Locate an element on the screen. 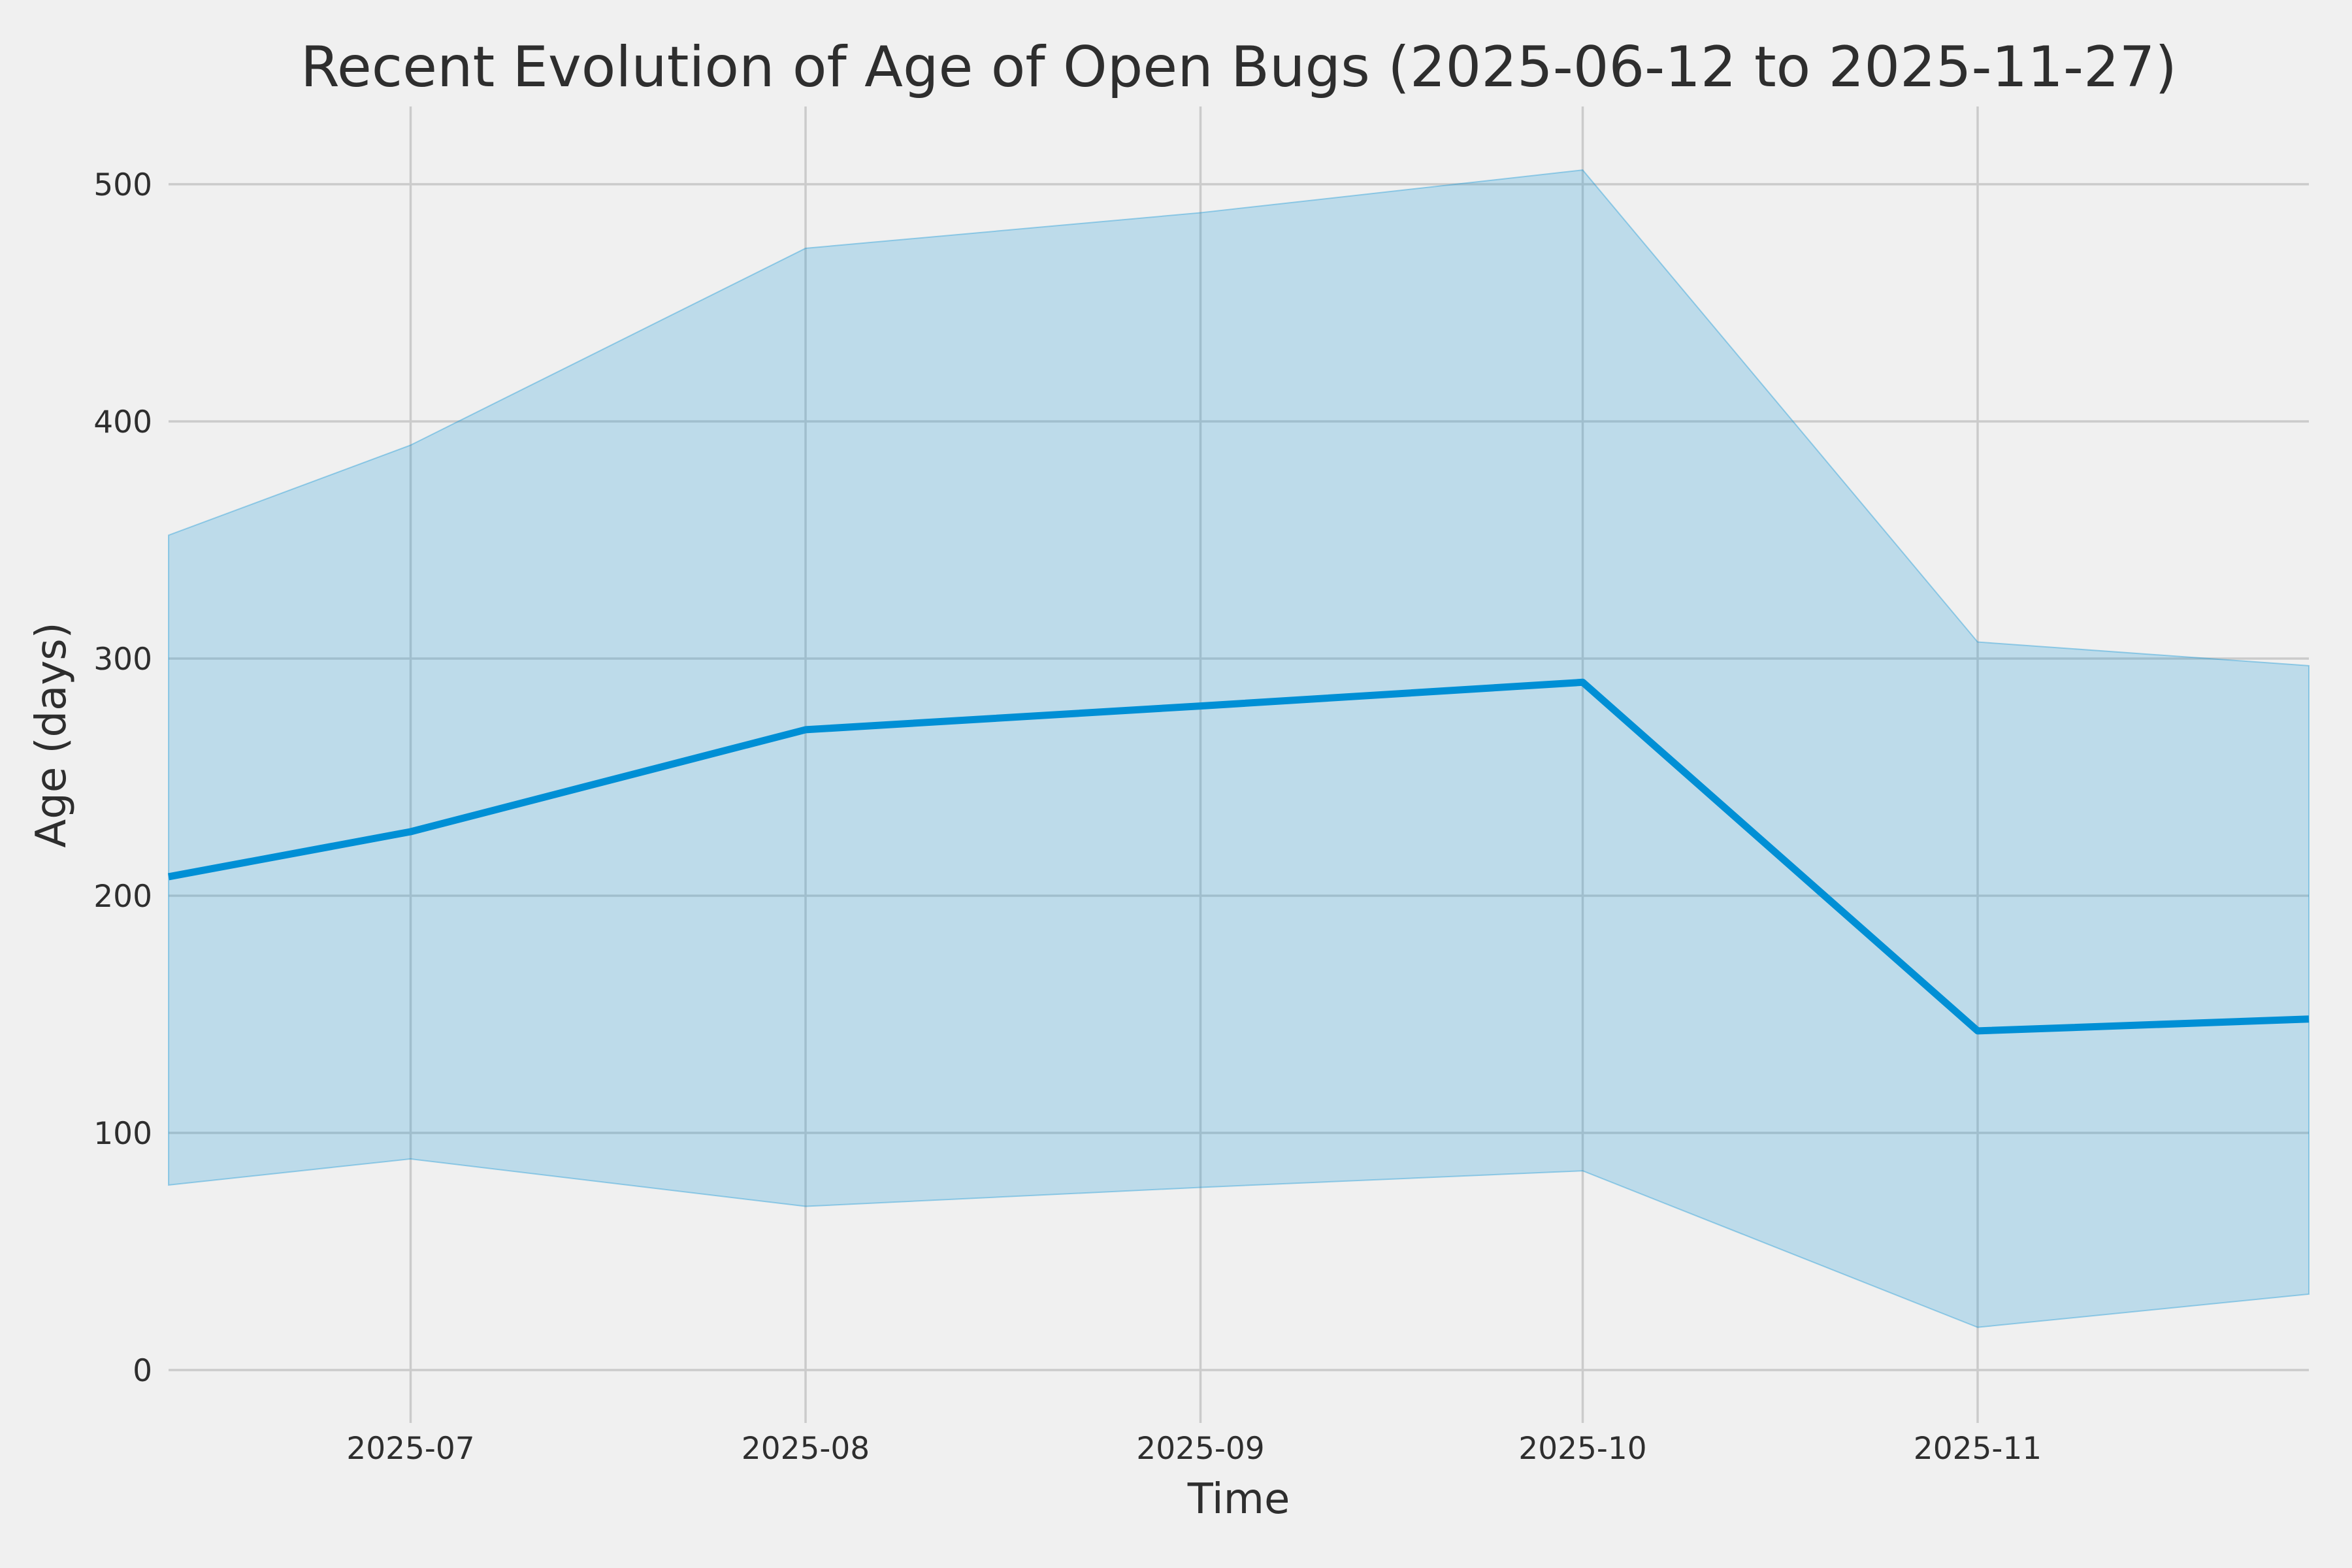  x-tick-label: 2025-08 is located at coordinates (806, 1449).